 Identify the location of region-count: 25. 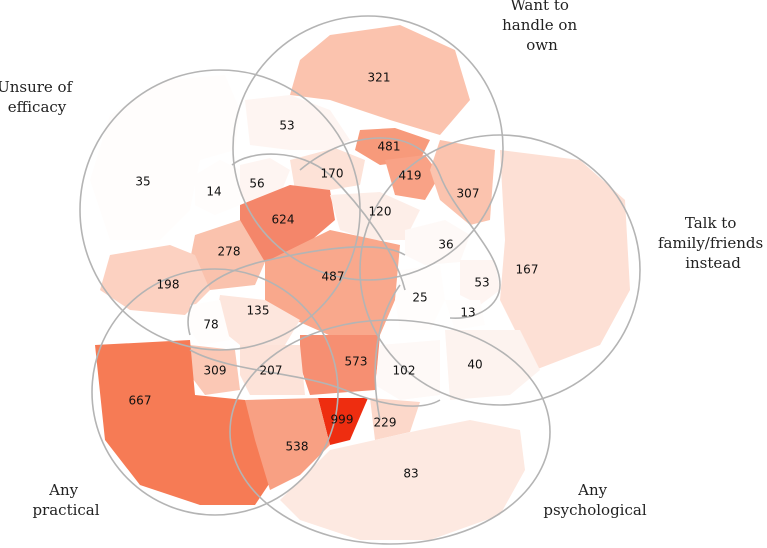
(419, 298).